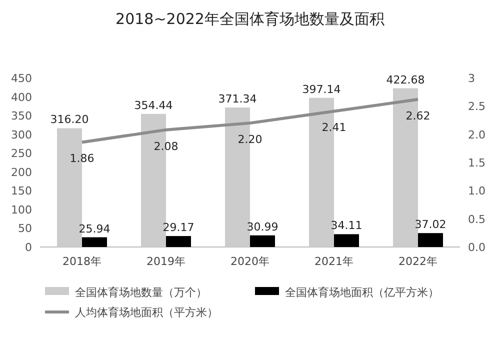 This screenshot has width=500, height=362. Describe the element at coordinates (477, 247) in the screenshot. I see `y2-tick-label: 0.0` at that location.